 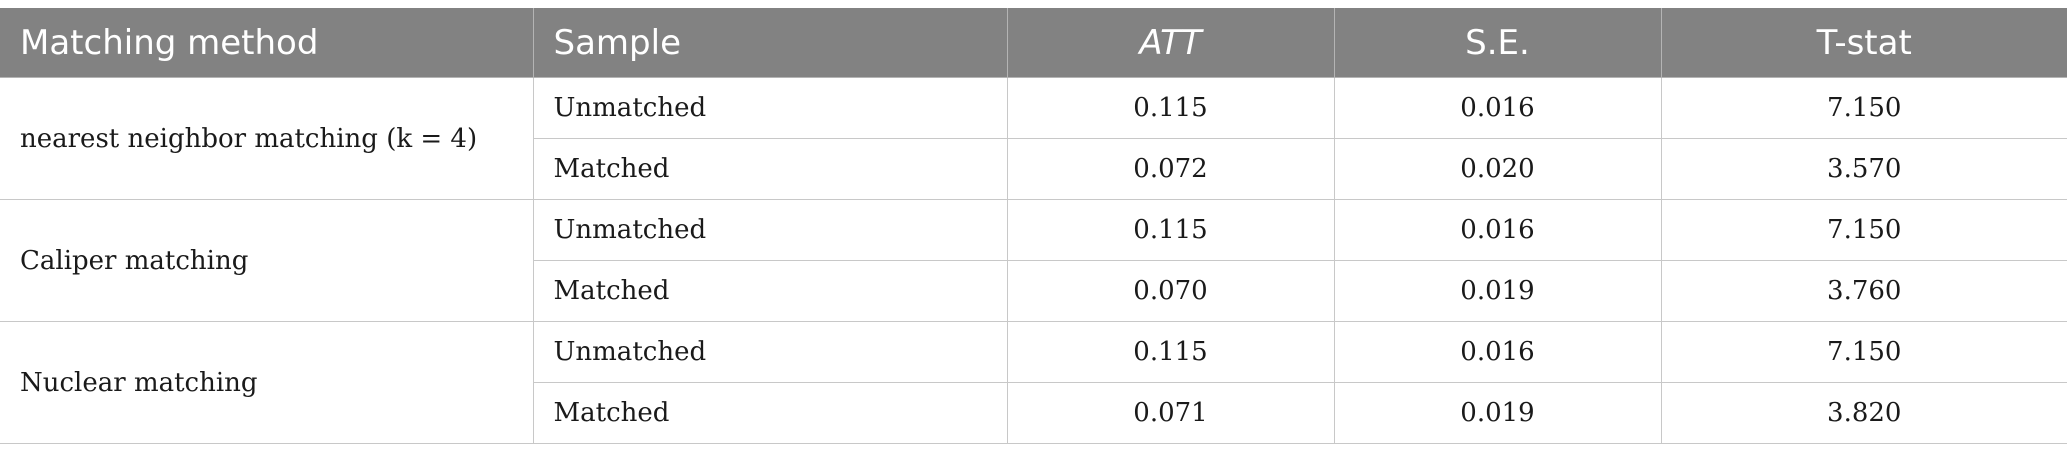 I want to click on tstat-cell: 3.570, so click(x=1863, y=169).